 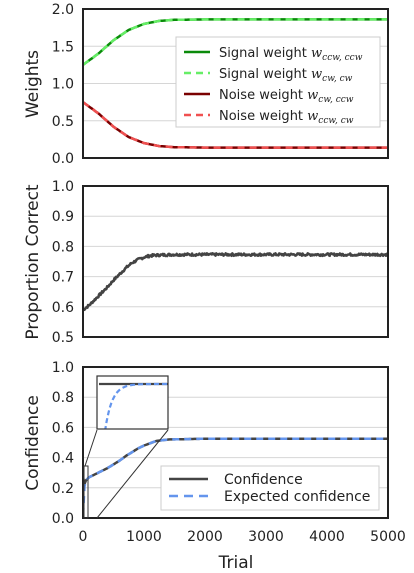 What do you see at coordinates (236, 563) in the screenshot?
I see `x-axis-label: Trial` at bounding box center [236, 563].